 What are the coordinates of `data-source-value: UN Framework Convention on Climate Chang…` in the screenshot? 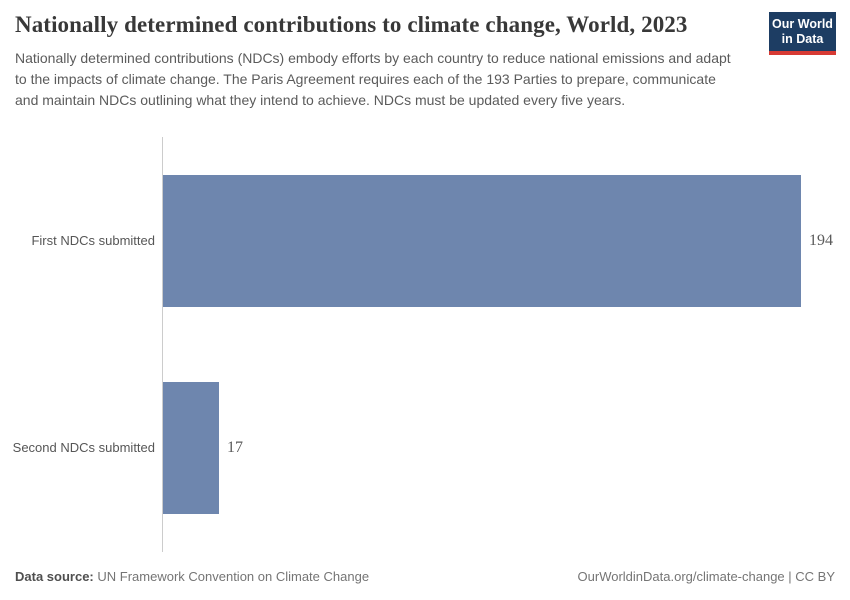 It's located at (233, 576).